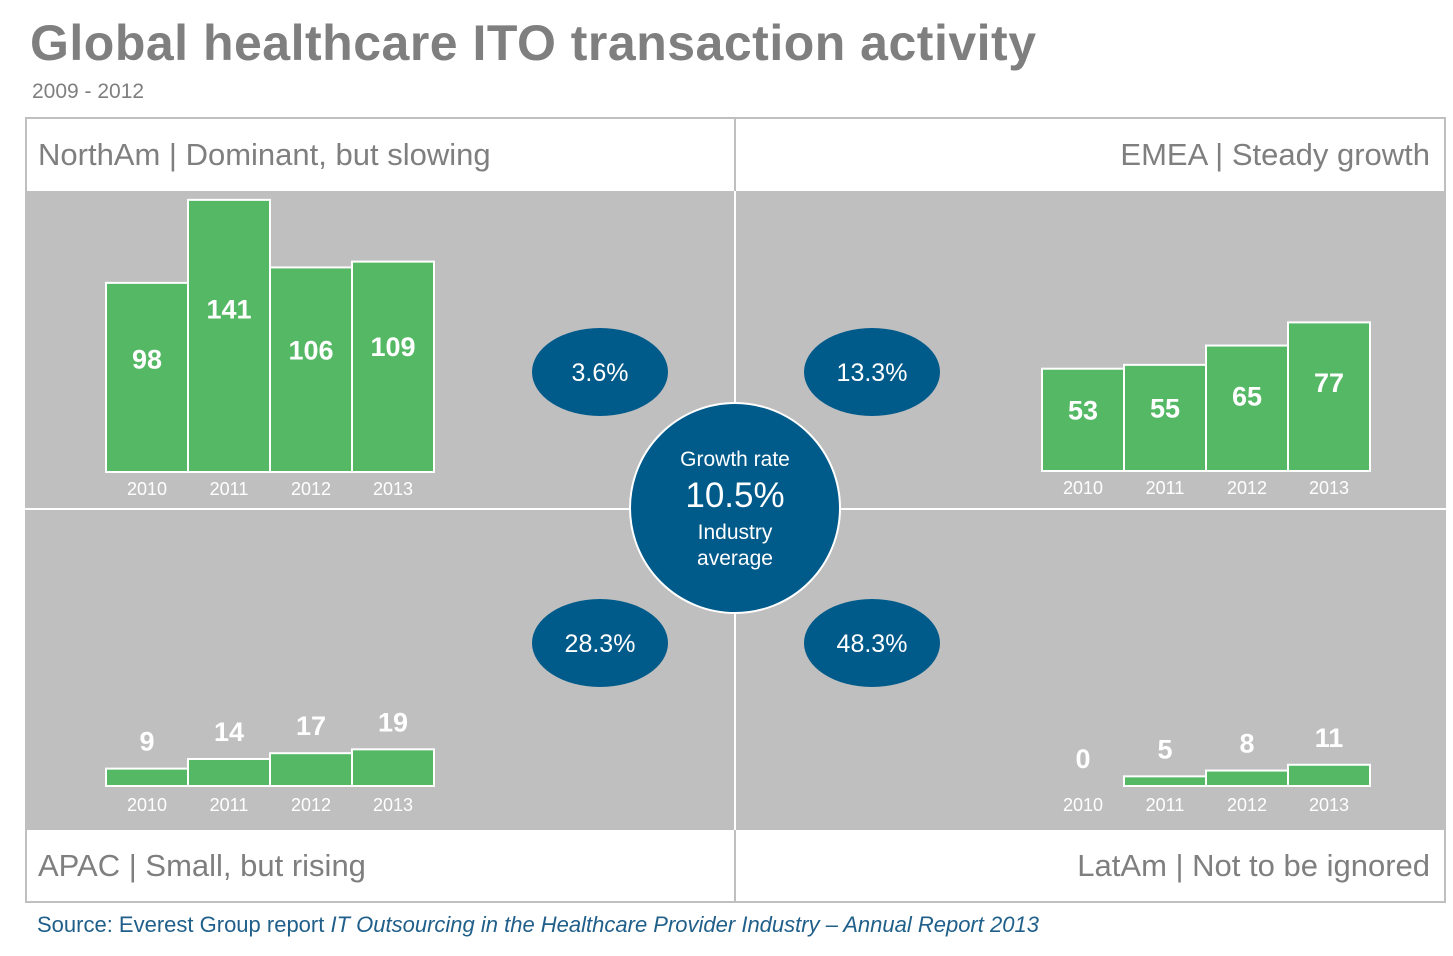  I want to click on growth-ellipse-latam, so click(872, 643).